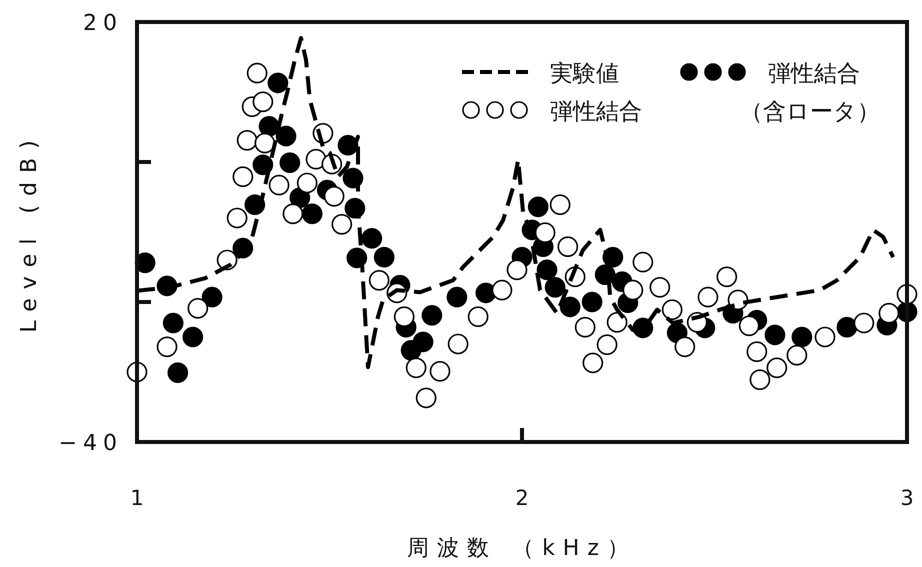  I want to click on y-tick-label: 20, so click(103, 23).